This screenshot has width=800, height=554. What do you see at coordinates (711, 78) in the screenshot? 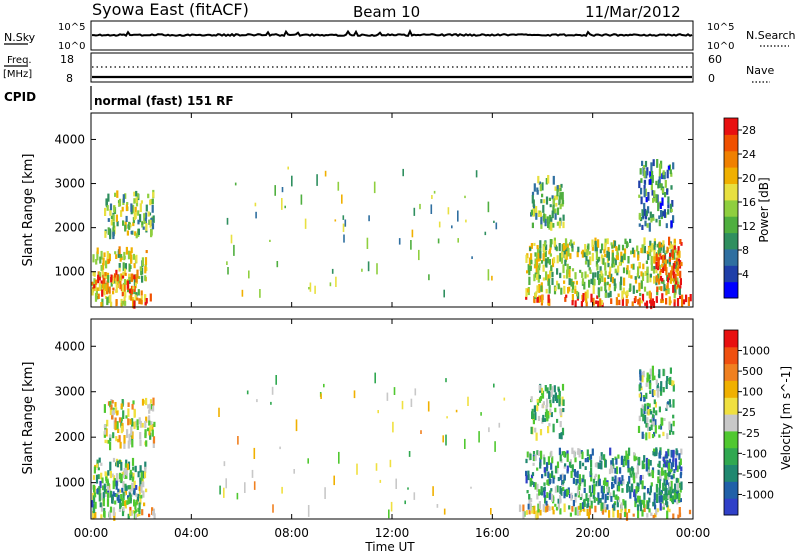
I see `nave-bottom-tick: 0` at bounding box center [711, 78].